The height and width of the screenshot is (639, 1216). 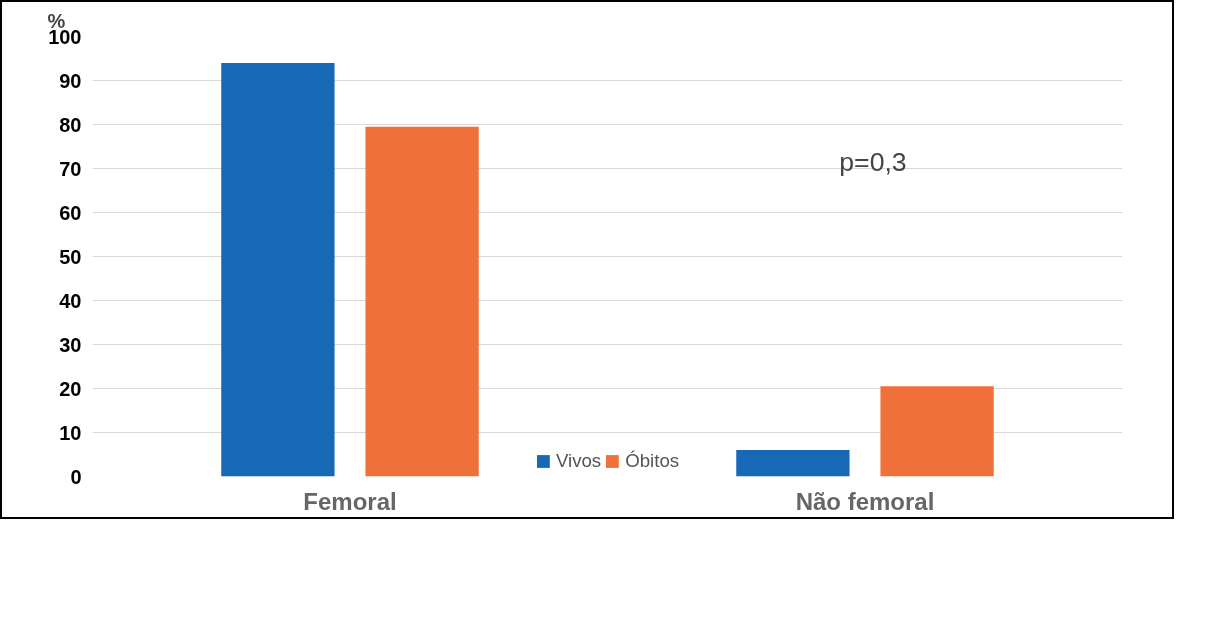 What do you see at coordinates (70, 432) in the screenshot?
I see `y-tick-label: 10` at bounding box center [70, 432].